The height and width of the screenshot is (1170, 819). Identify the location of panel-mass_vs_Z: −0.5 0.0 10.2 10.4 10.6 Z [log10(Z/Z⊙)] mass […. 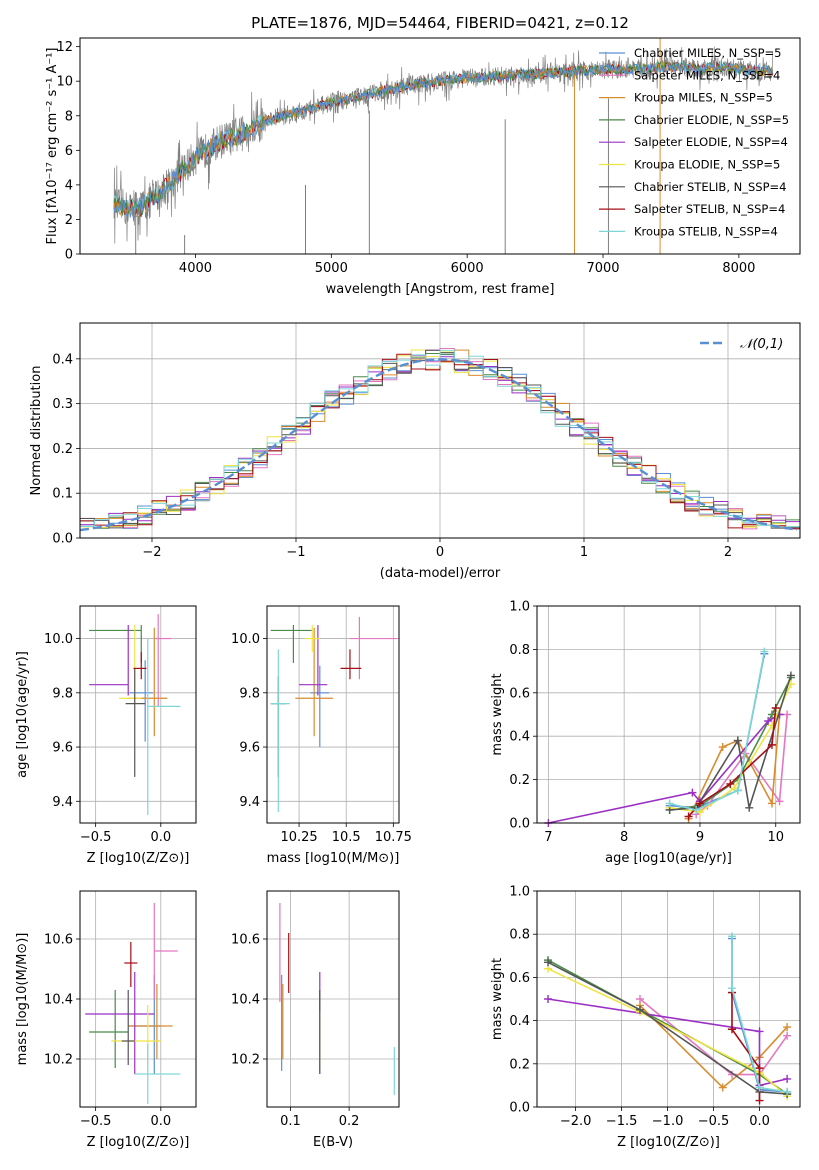
(106, 1020).